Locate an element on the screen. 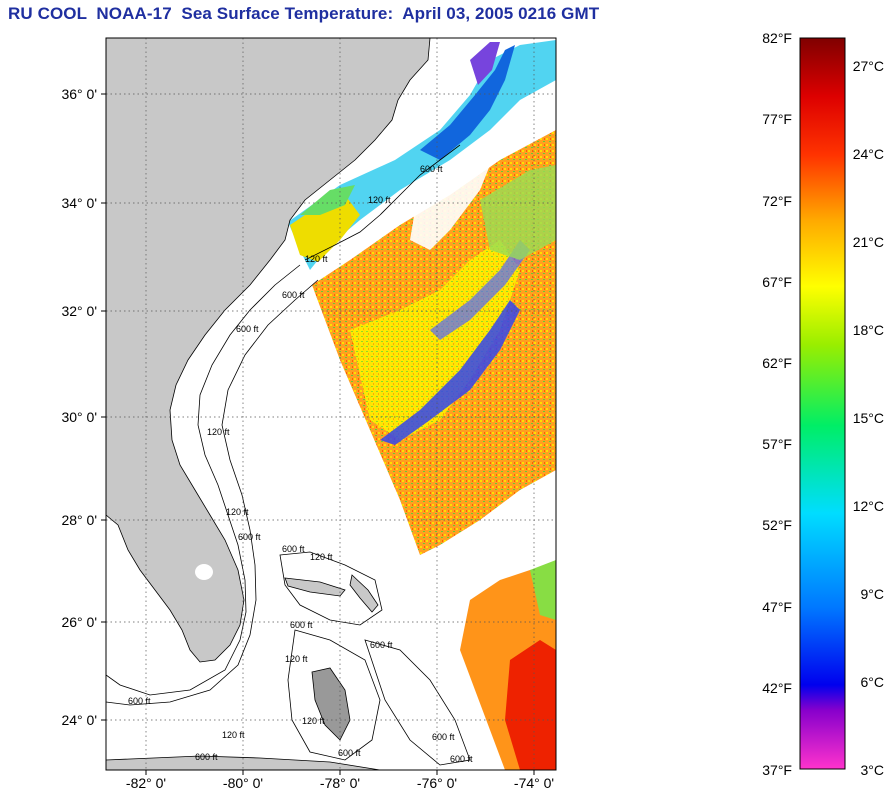  cb-f-label: 42°F is located at coordinates (777, 688).